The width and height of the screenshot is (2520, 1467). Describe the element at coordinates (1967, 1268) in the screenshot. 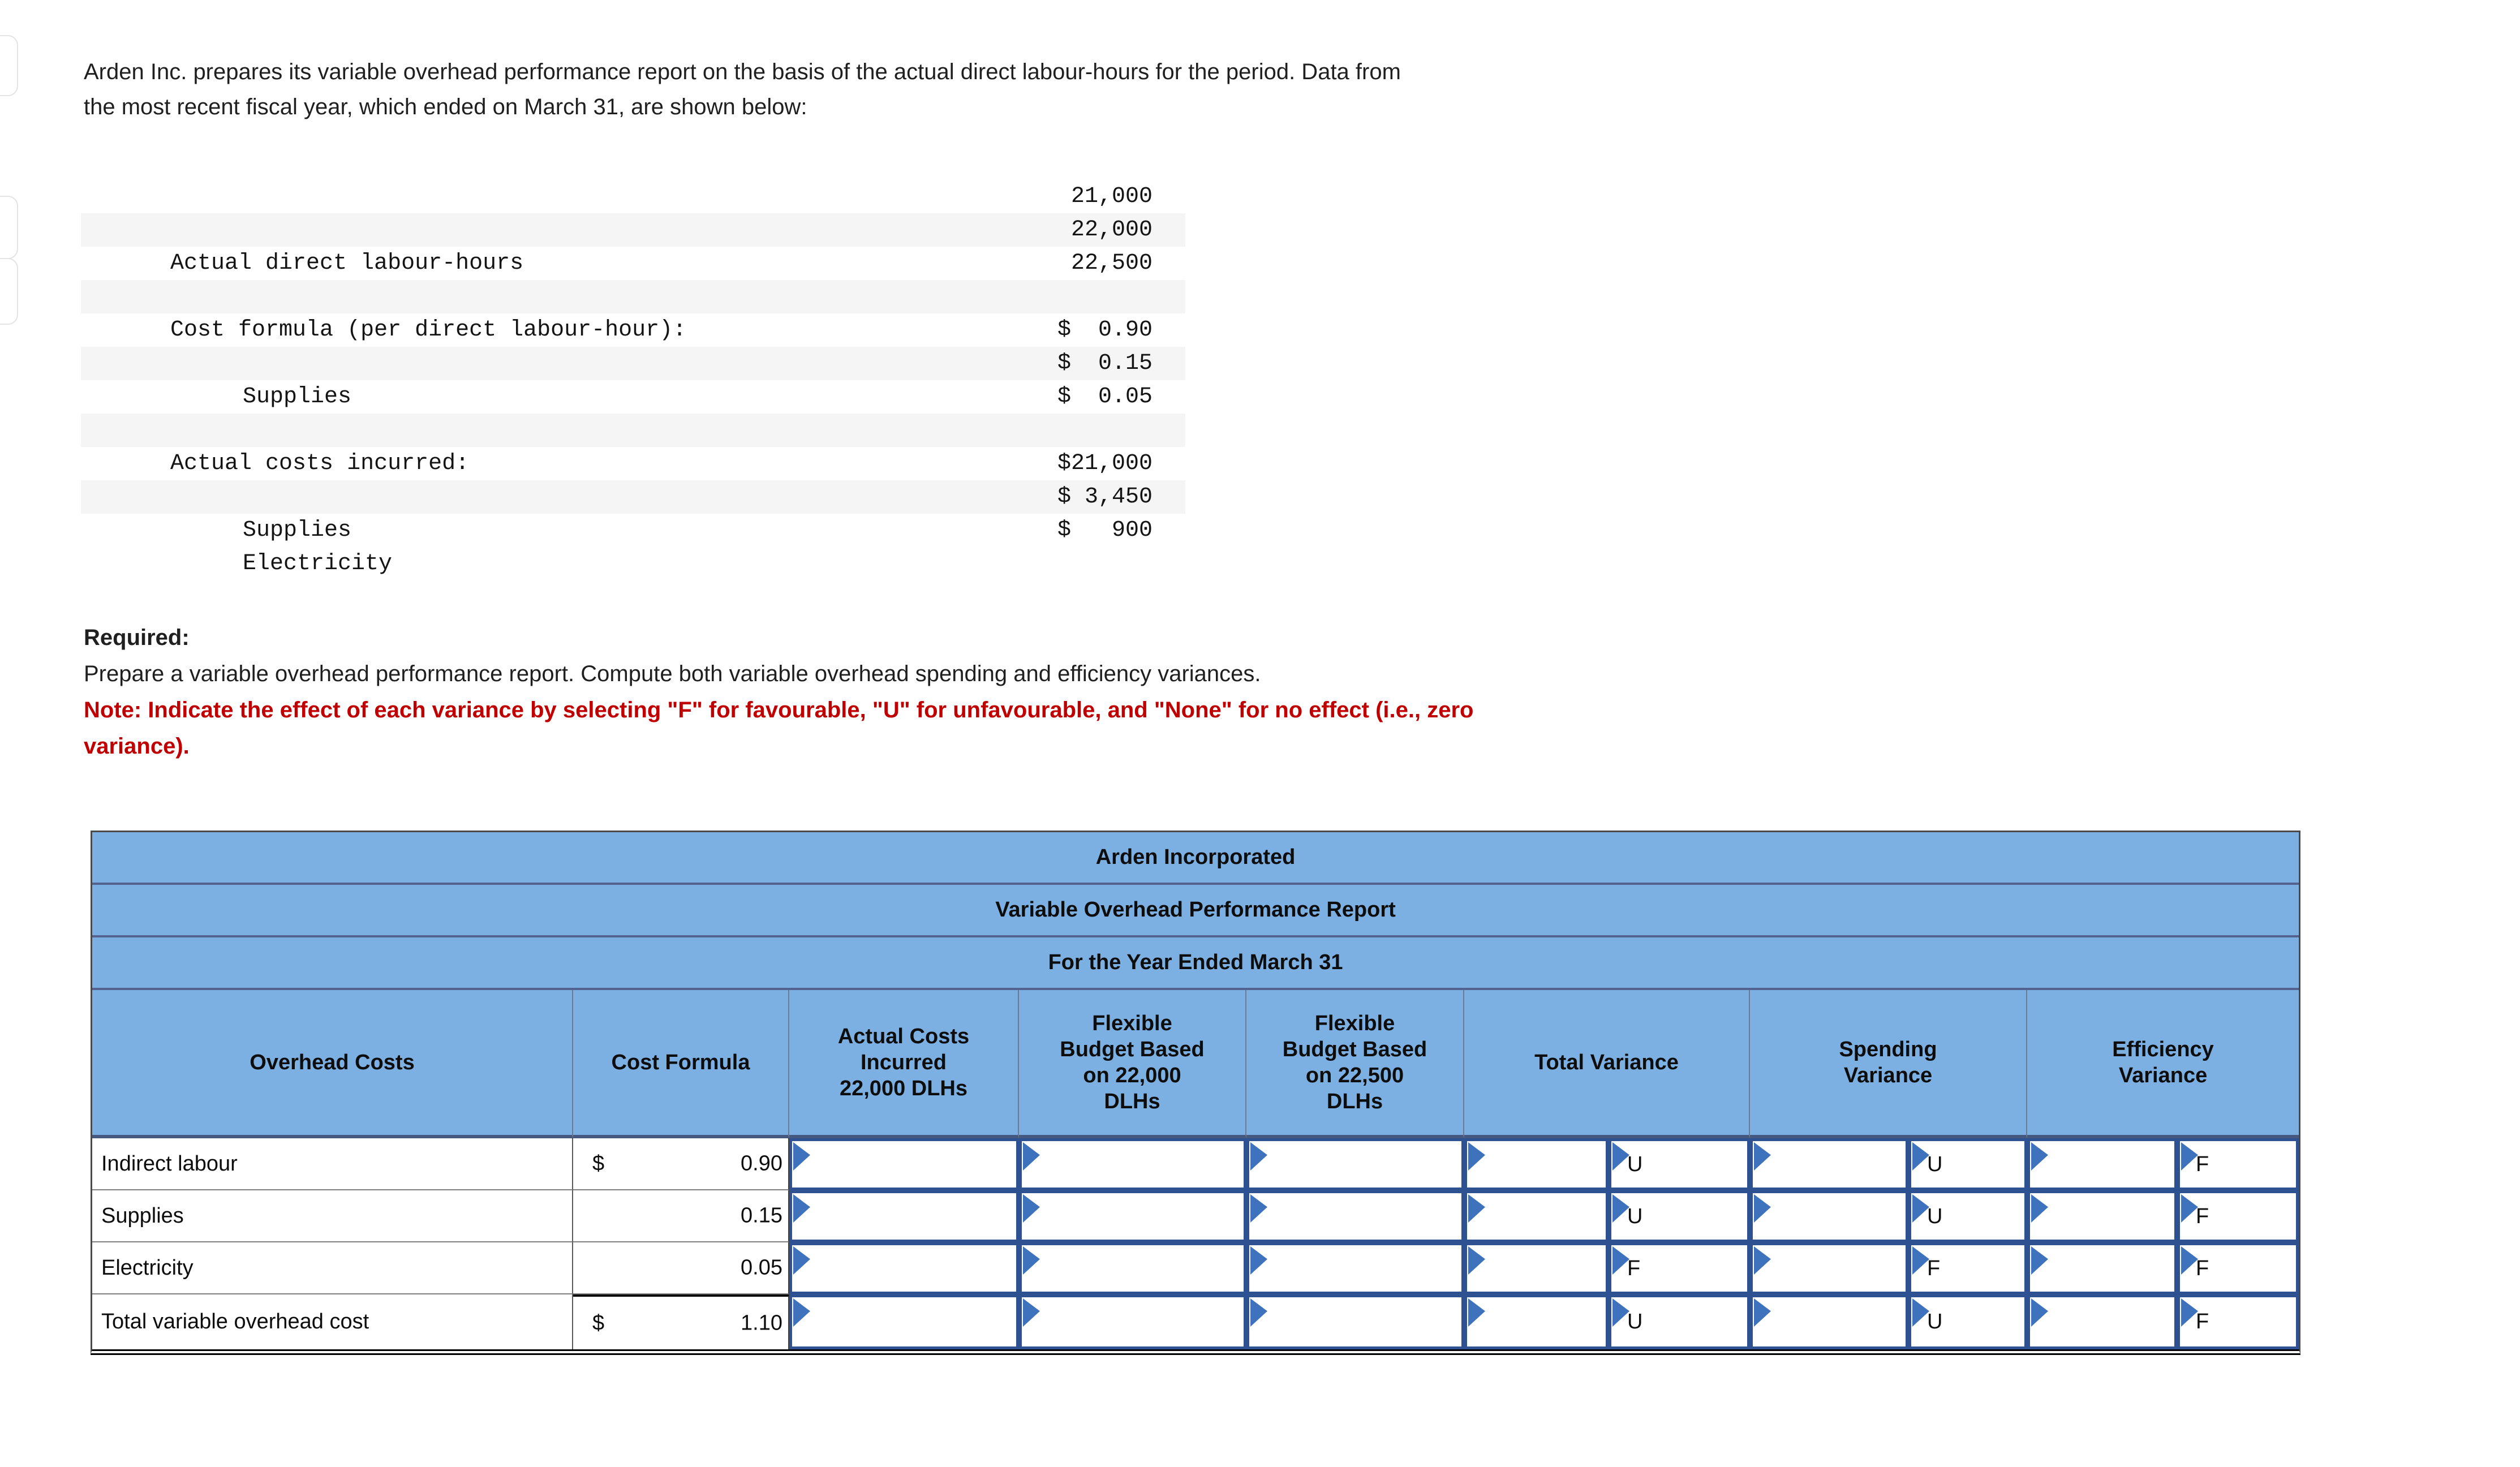

I see `spending-variance-effect-select: F` at that location.